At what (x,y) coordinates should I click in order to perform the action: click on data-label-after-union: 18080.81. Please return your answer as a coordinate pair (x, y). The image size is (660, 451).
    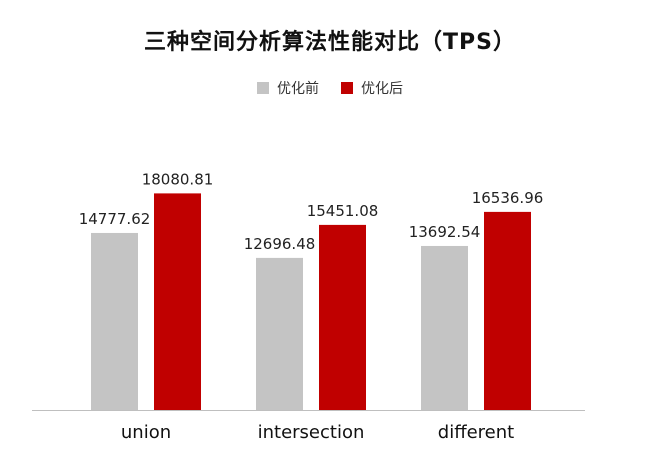
    Looking at the image, I should click on (178, 179).